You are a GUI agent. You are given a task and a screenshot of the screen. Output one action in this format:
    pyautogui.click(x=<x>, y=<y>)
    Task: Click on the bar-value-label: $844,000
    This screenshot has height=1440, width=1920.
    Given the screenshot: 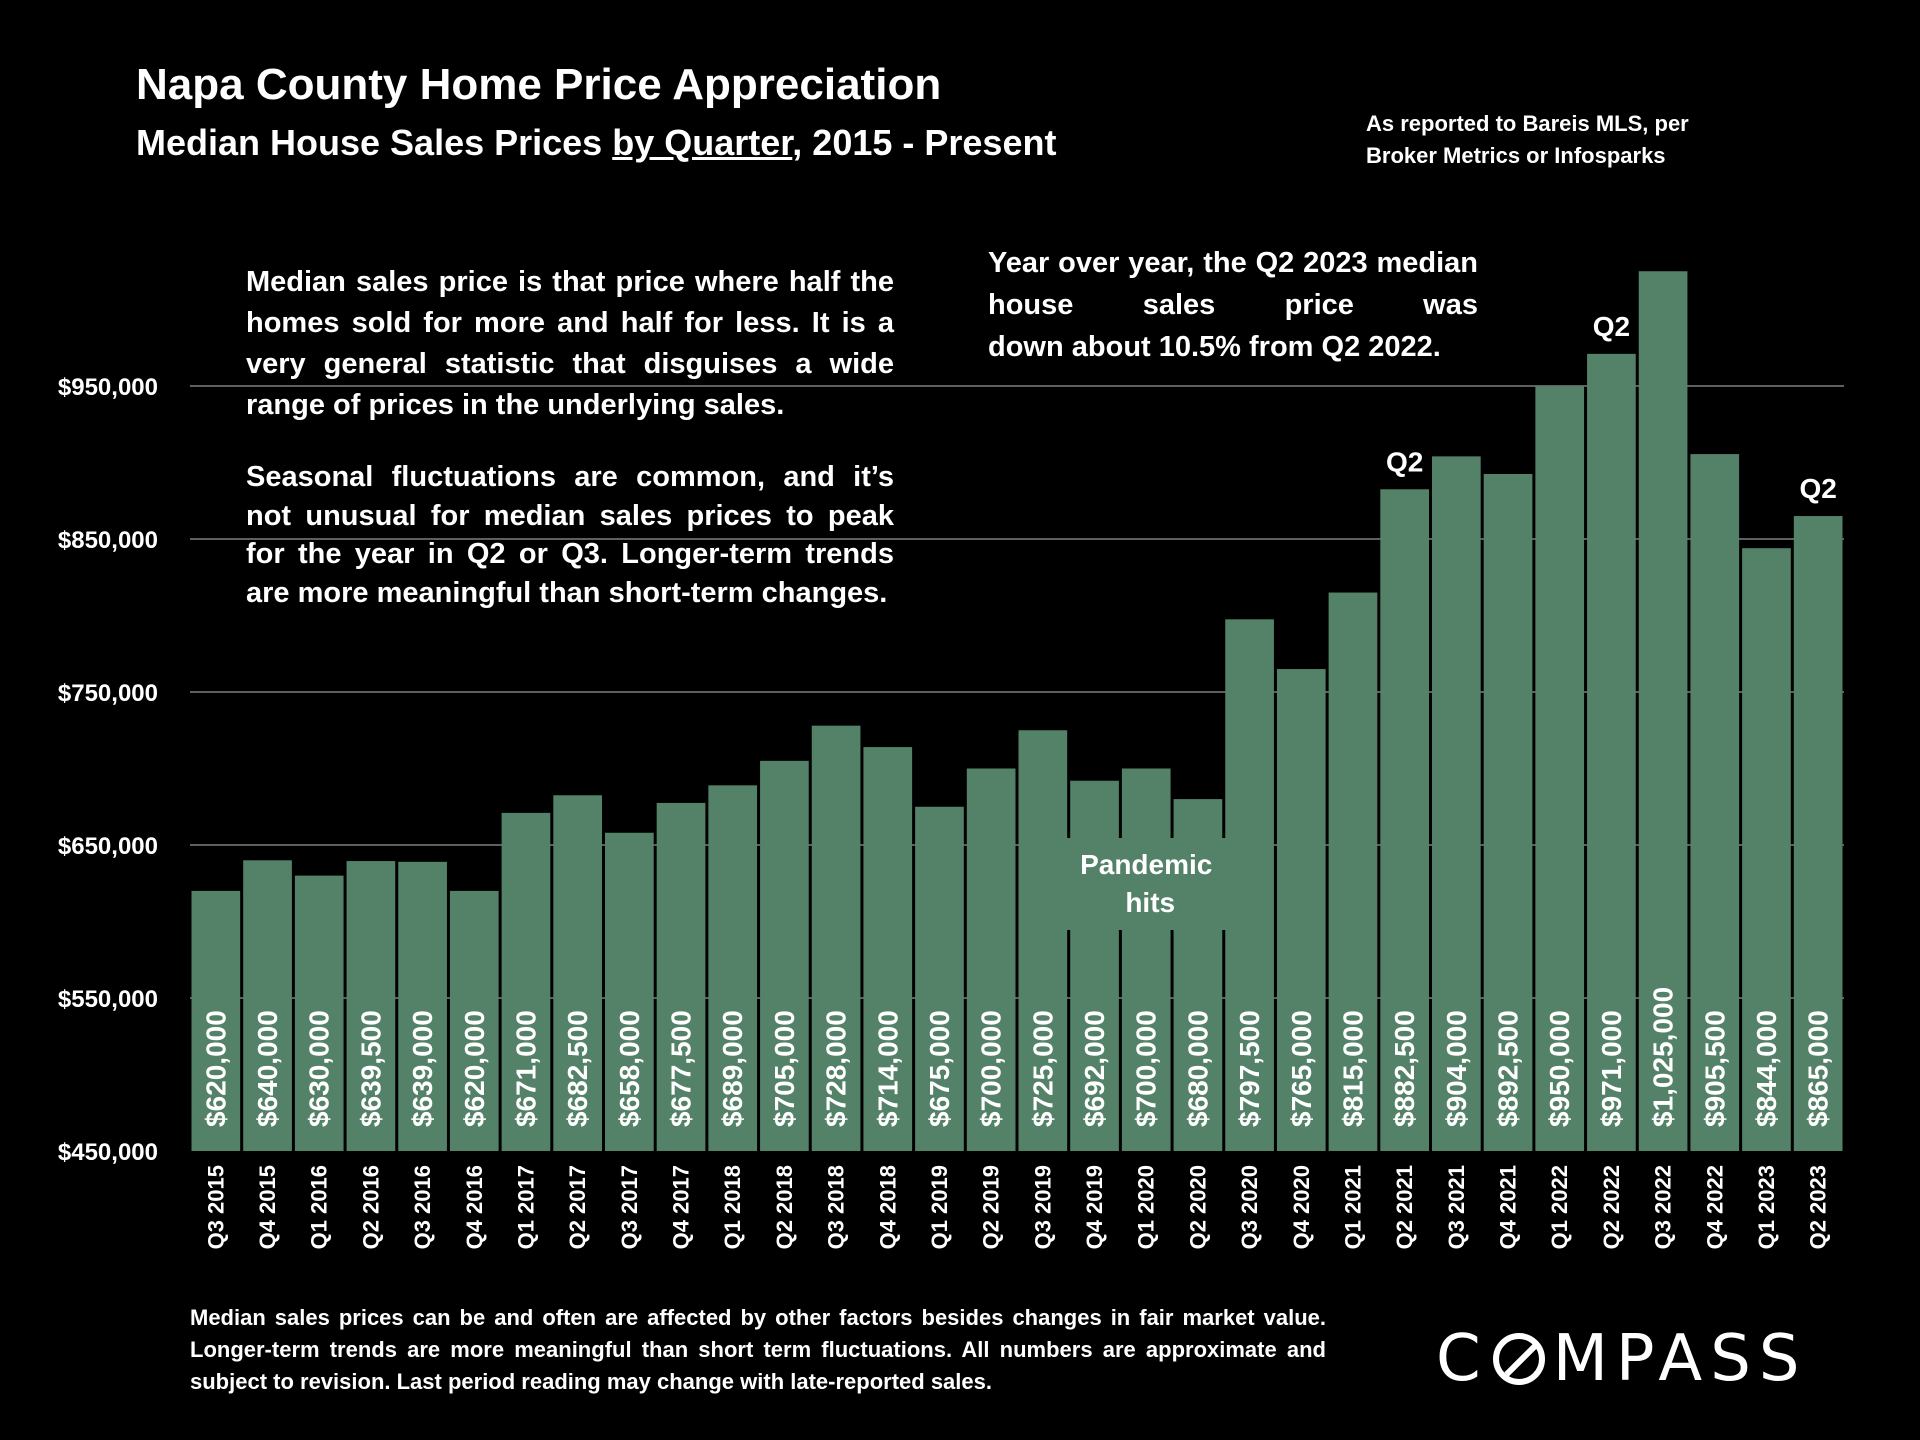 What is the action you would take?
    pyautogui.click(x=1766, y=1068)
    